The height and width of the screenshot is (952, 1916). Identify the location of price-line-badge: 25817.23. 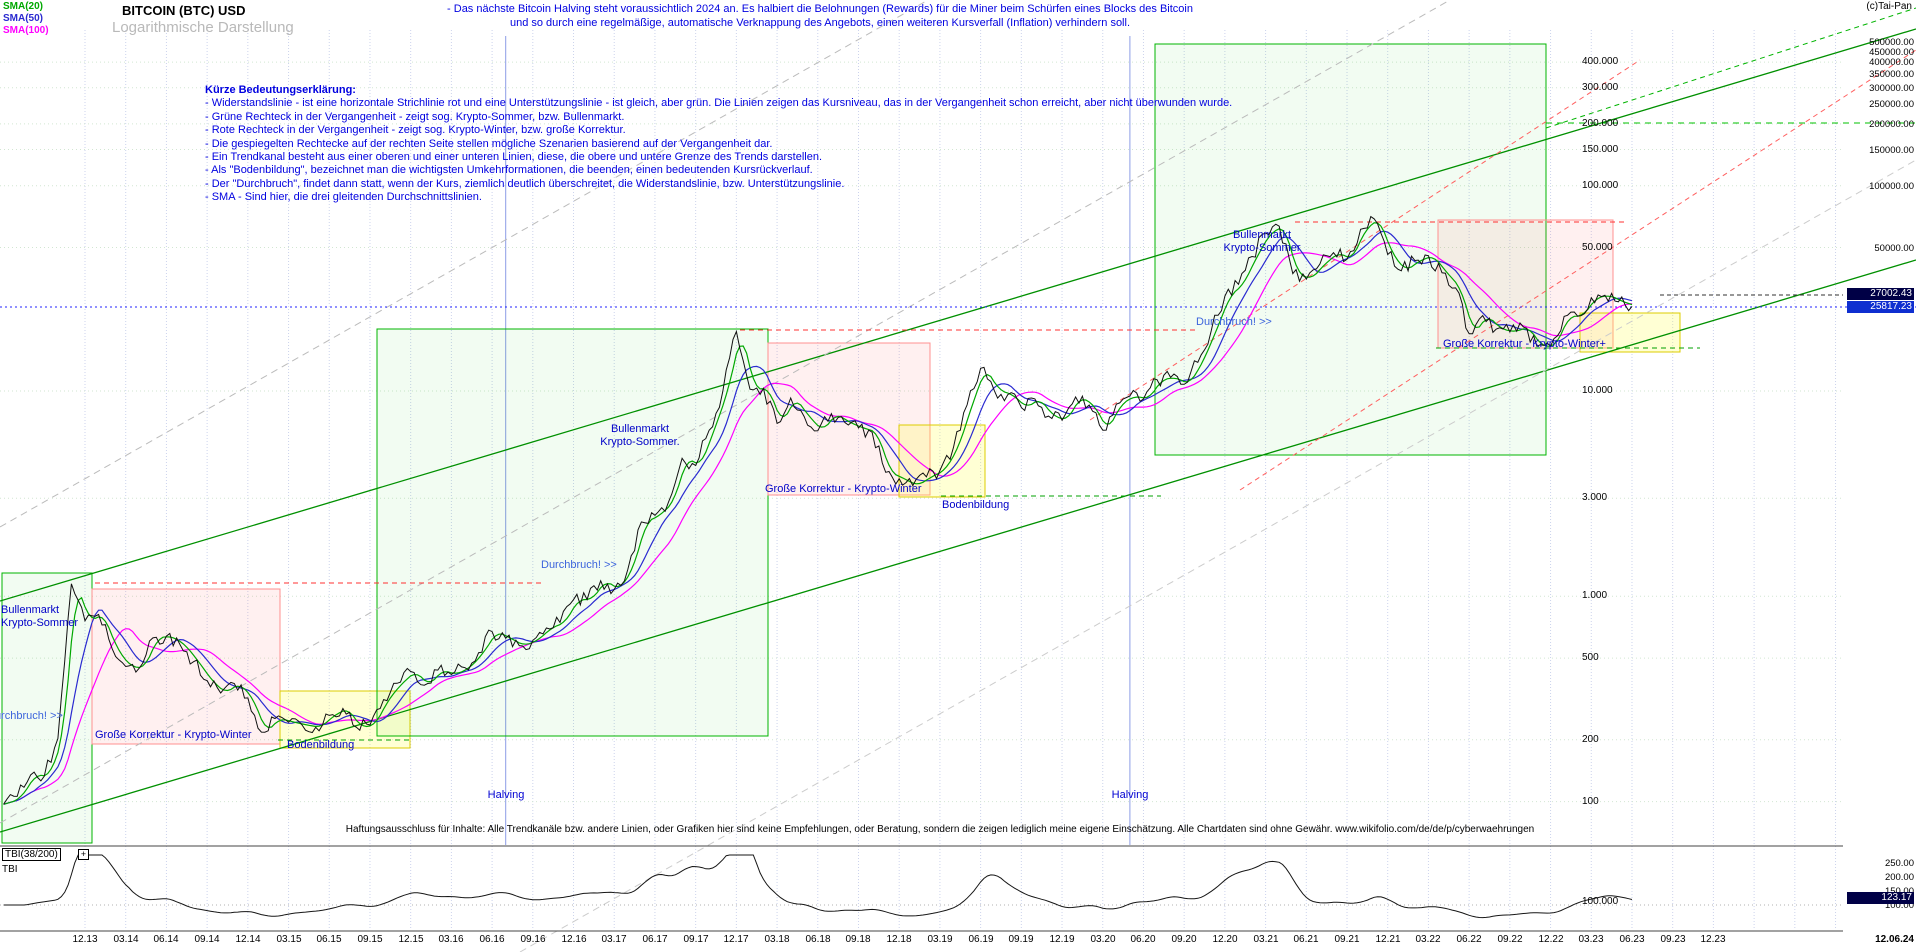
(1880, 307).